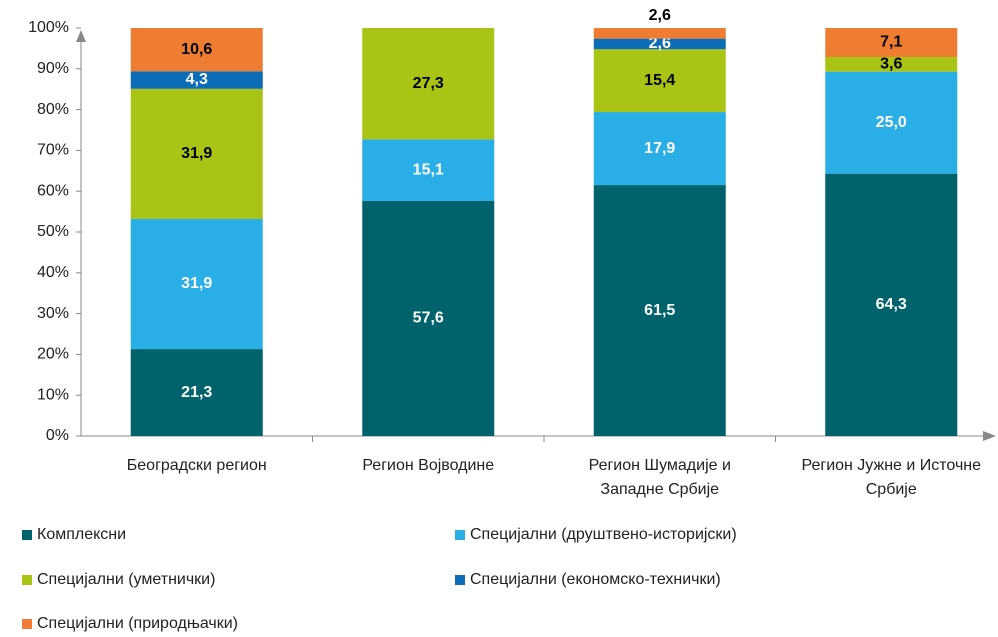  I want to click on y-tick-label: 100%, so click(48, 27).